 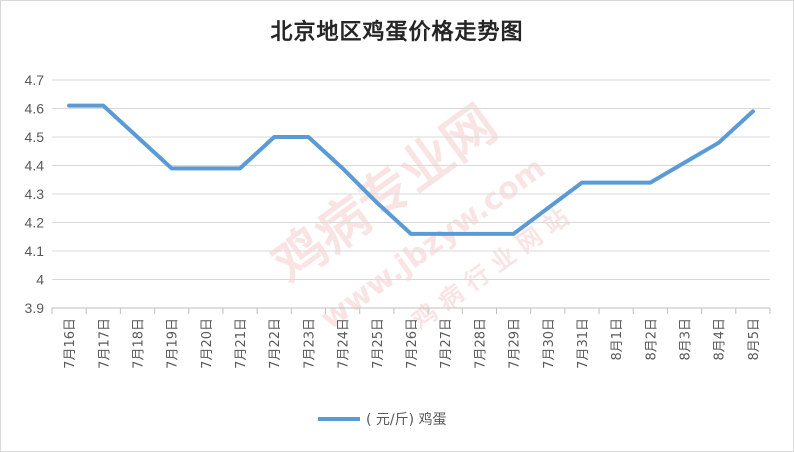 What do you see at coordinates (412, 343) in the screenshot?
I see `x-tick-label: 7月26日` at bounding box center [412, 343].